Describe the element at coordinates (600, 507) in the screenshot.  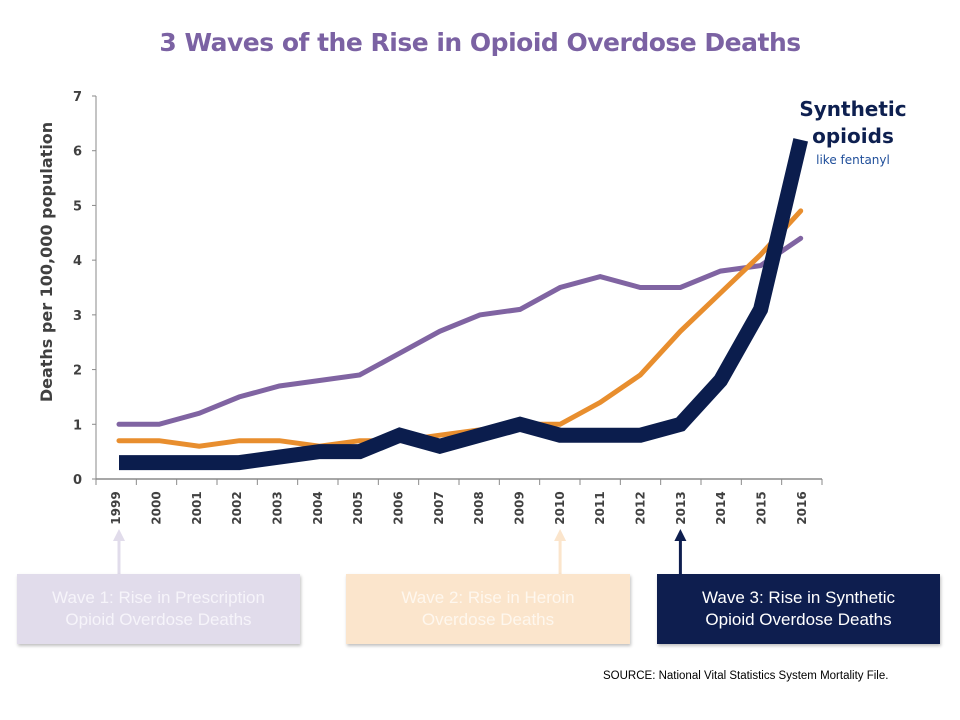
I see `x-tick-label: 2011` at that location.